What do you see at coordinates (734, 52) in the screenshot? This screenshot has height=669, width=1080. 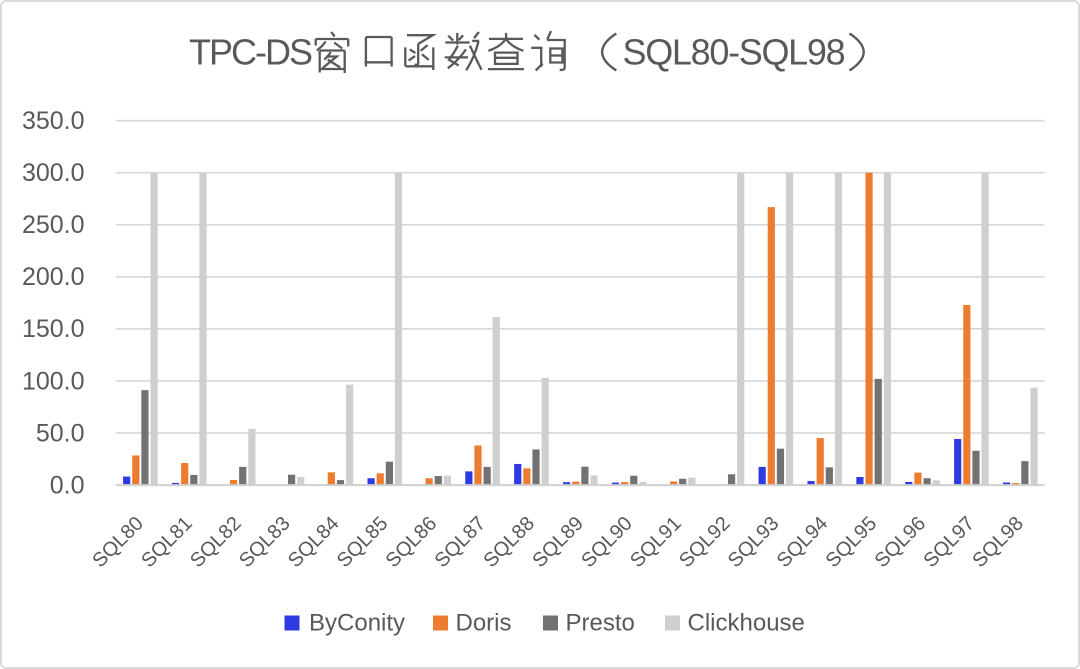 I see `svg-text: SQL80-SQL98` at bounding box center [734, 52].